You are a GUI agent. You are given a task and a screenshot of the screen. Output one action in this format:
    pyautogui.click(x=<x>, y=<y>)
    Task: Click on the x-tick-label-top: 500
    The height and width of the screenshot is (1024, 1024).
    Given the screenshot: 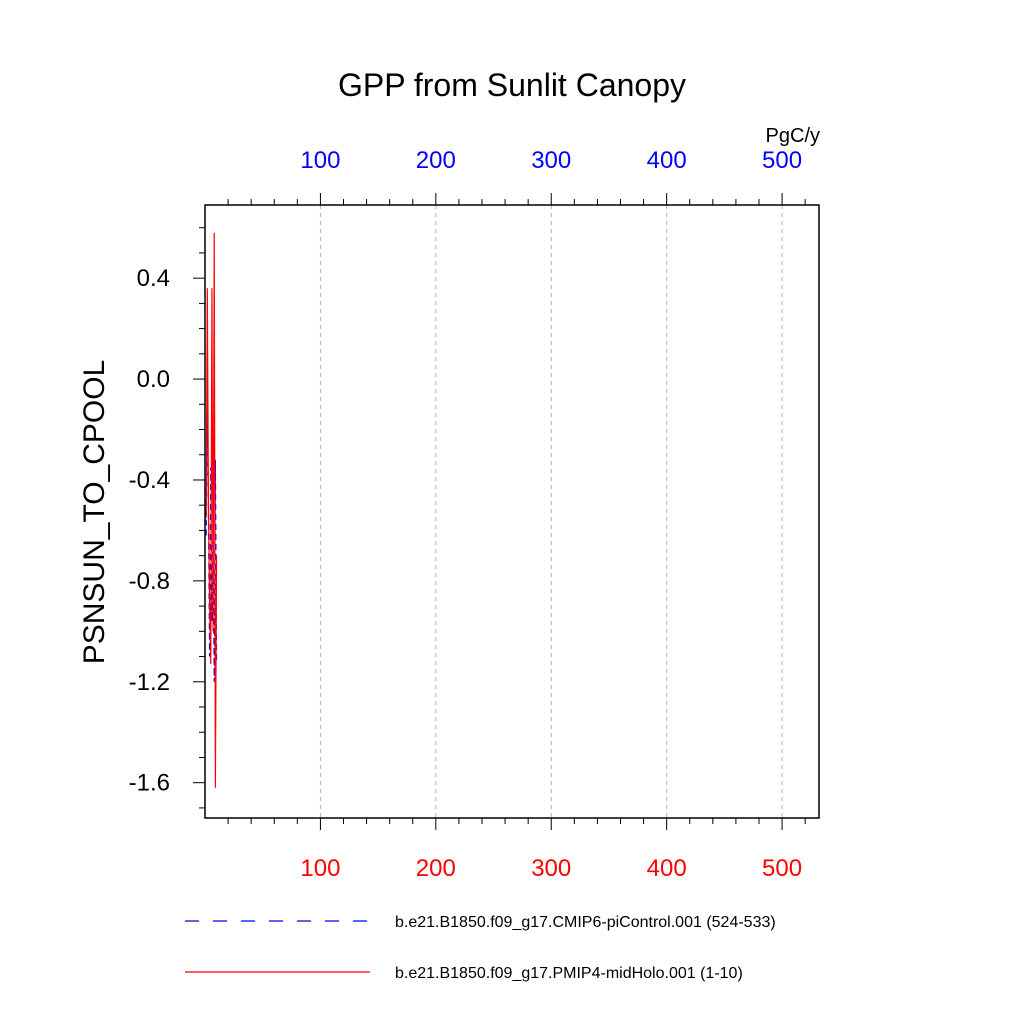 What is the action you would take?
    pyautogui.click(x=782, y=160)
    